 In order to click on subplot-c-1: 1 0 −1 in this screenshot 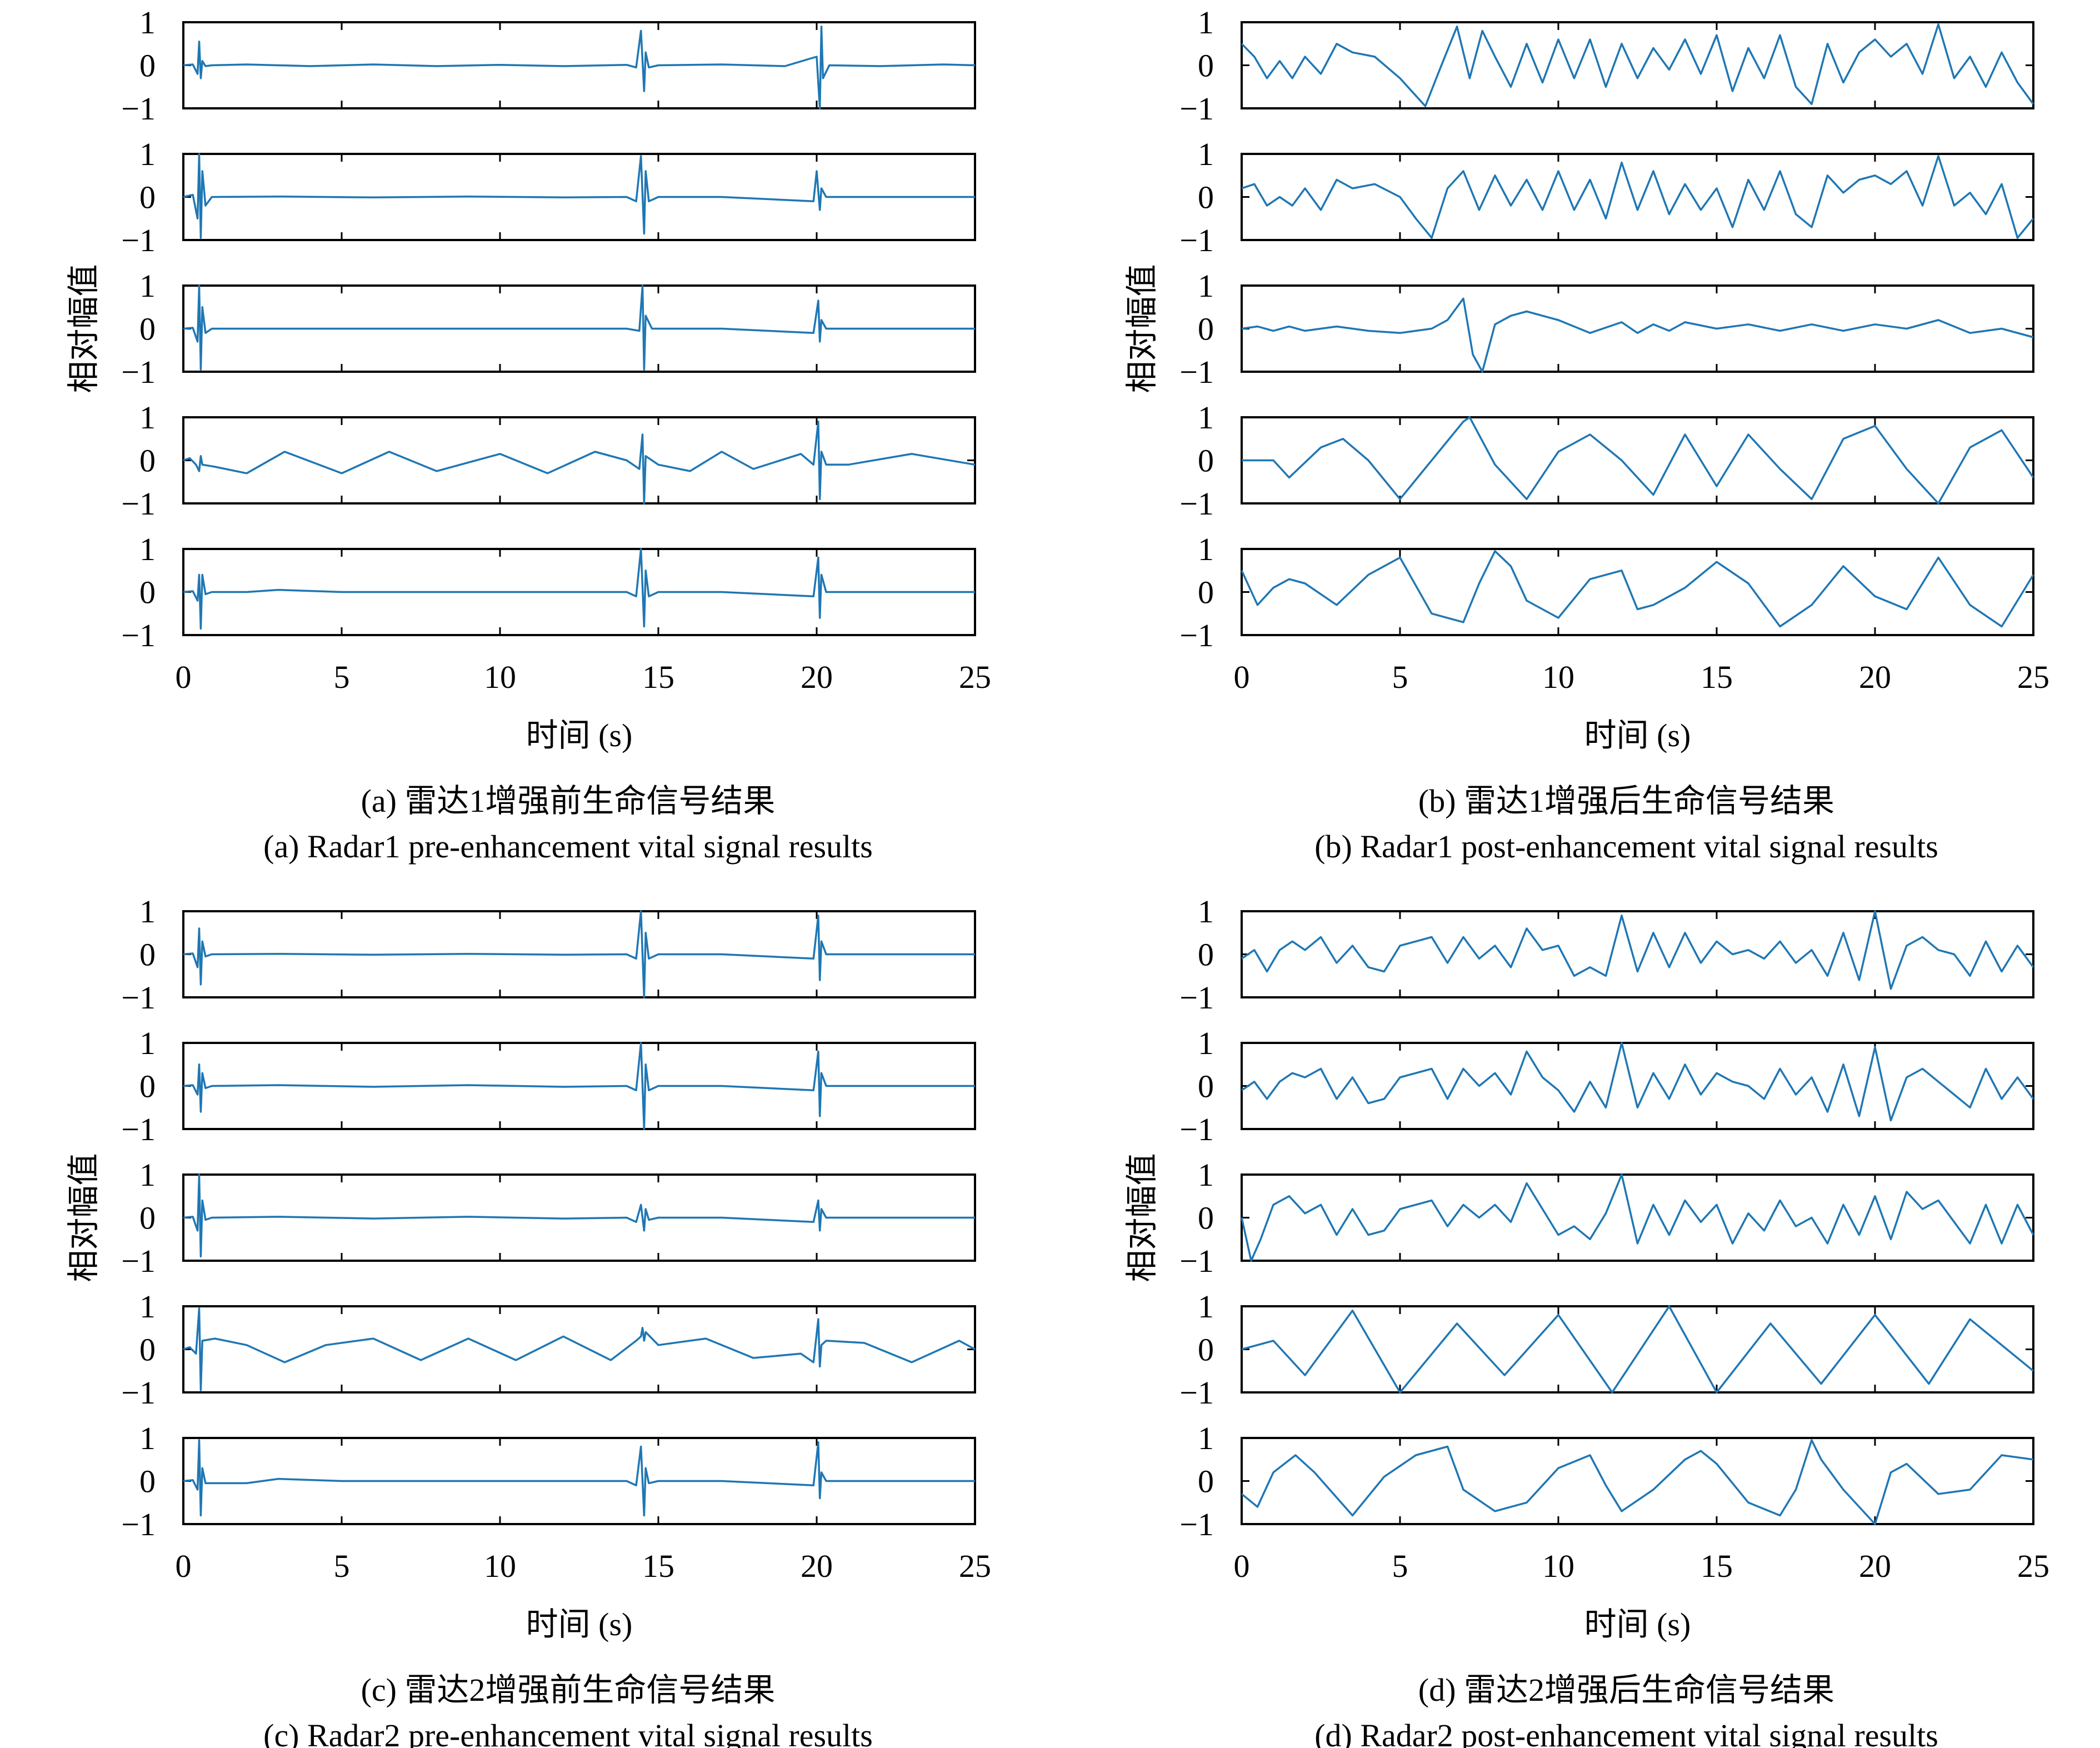, I will do `click(549, 954)`.